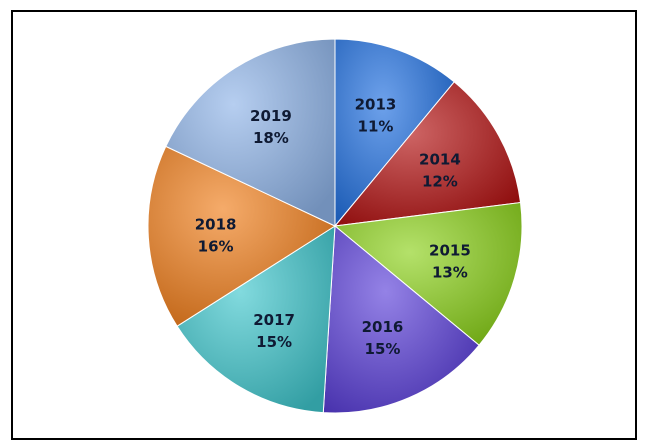 This screenshot has height=442, width=649. I want to click on slice-year-label-2014: 2014, so click(440, 159).